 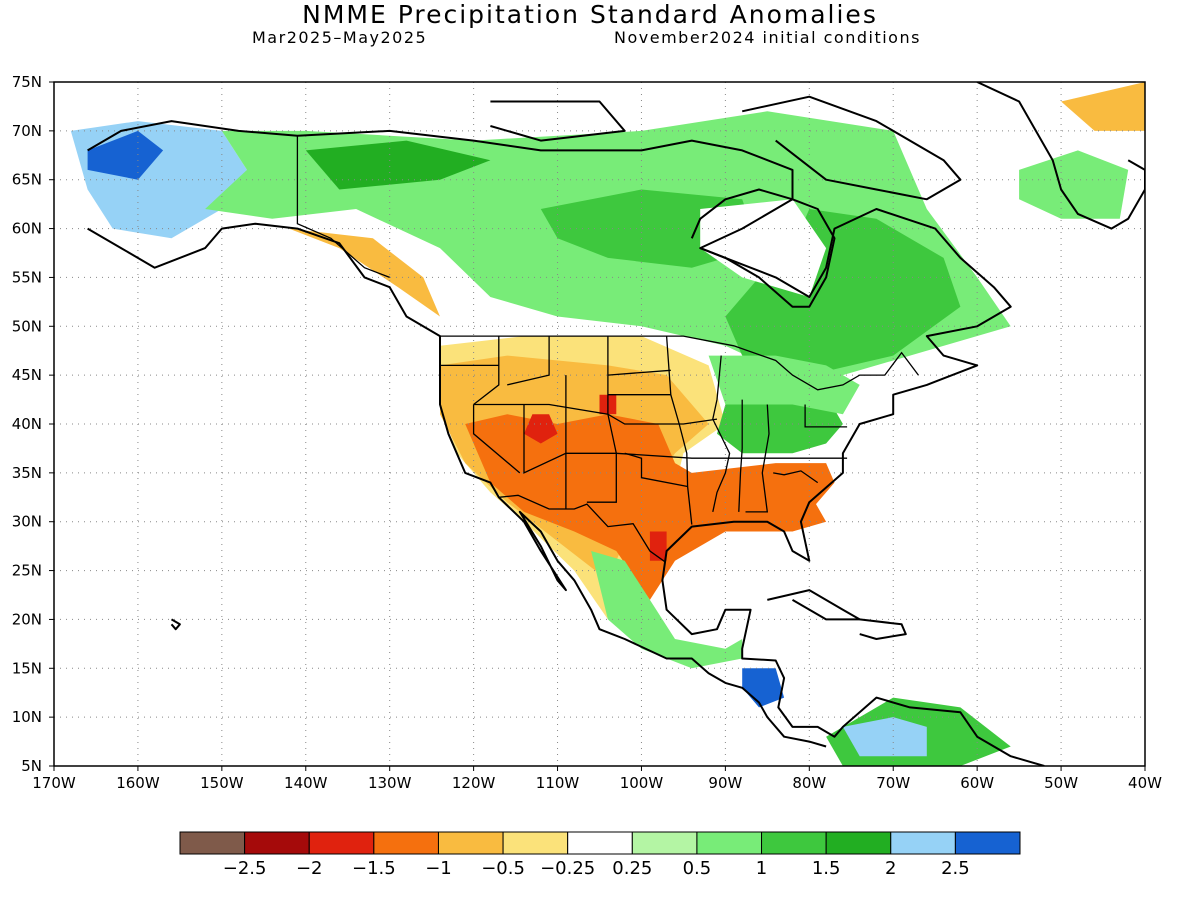 What do you see at coordinates (27, 277) in the screenshot?
I see `lat-tick-label: 55N` at bounding box center [27, 277].